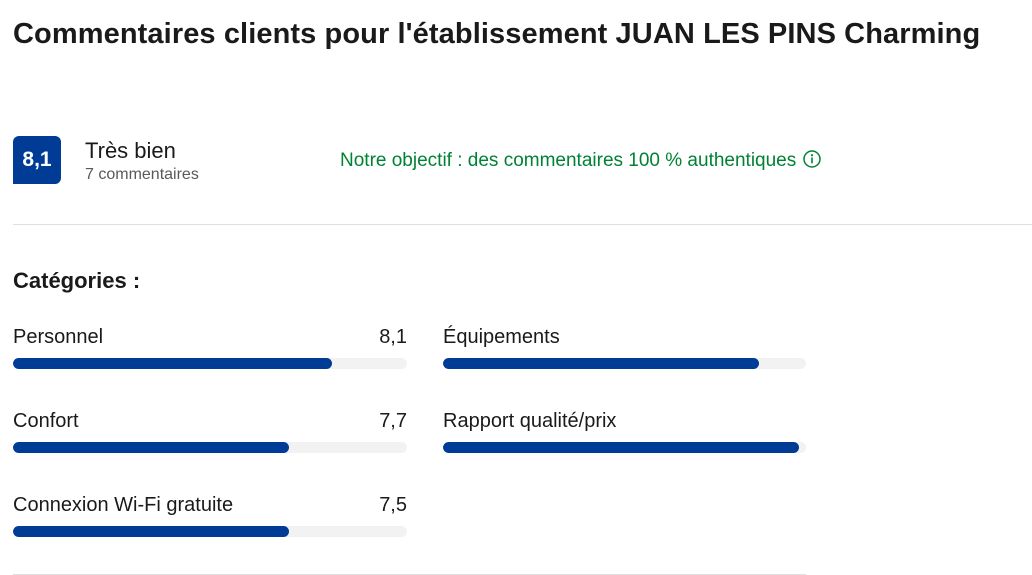 This screenshot has width=1032, height=575. I want to click on category-wifi: Connexion Wi-Fi gratuite 7,5, so click(210, 515).